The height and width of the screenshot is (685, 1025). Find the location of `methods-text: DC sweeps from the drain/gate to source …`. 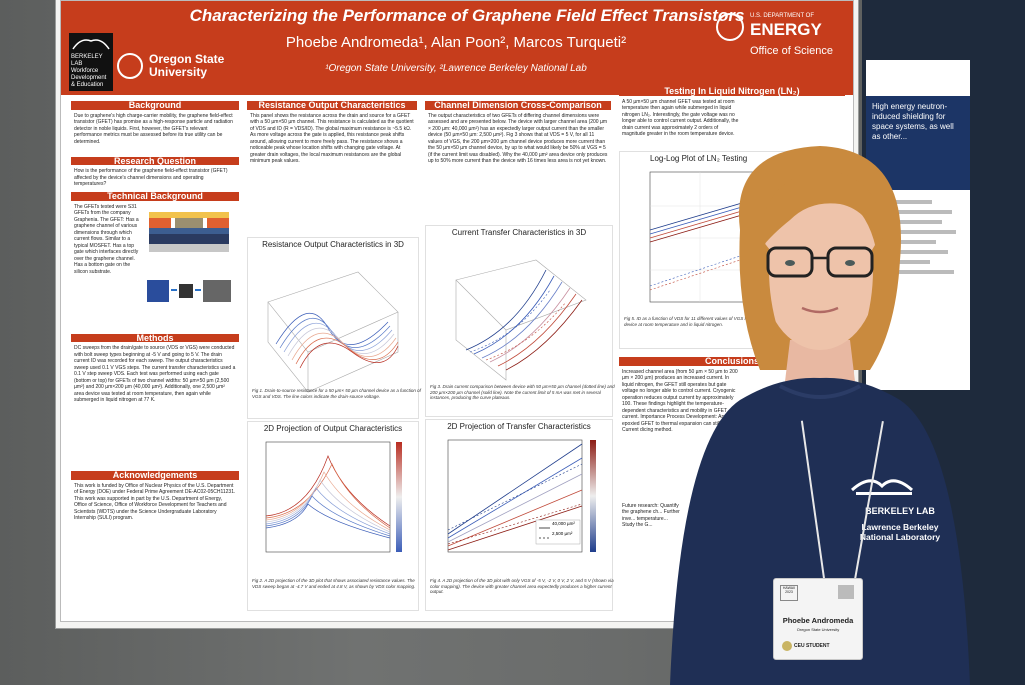

methods-text: DC sweeps from the drain/gate to source … is located at coordinates (155, 374).